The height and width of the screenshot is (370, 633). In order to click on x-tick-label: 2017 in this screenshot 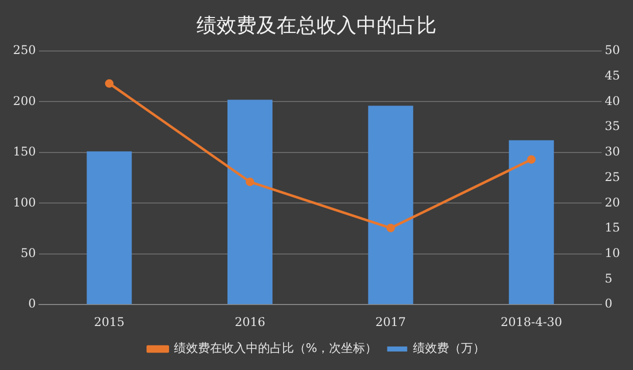, I will do `click(390, 321)`.